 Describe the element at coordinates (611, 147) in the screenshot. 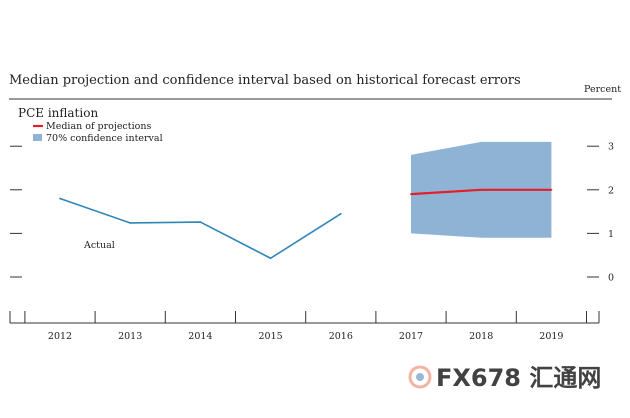

I see `y-tick-label-3: 3` at that location.